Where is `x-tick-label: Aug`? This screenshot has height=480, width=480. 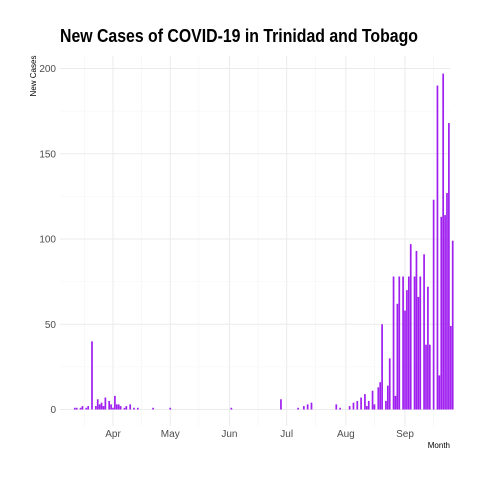 x-tick-label: Aug is located at coordinates (346, 434).